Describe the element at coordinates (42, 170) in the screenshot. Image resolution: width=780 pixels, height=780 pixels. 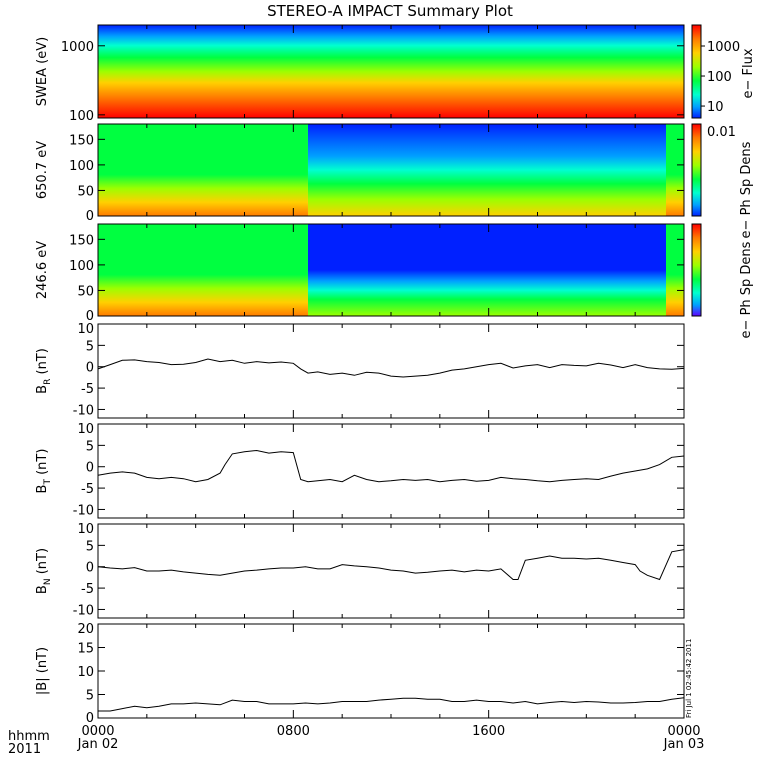
I see `y-axis-label: 650.7 eV` at that location.